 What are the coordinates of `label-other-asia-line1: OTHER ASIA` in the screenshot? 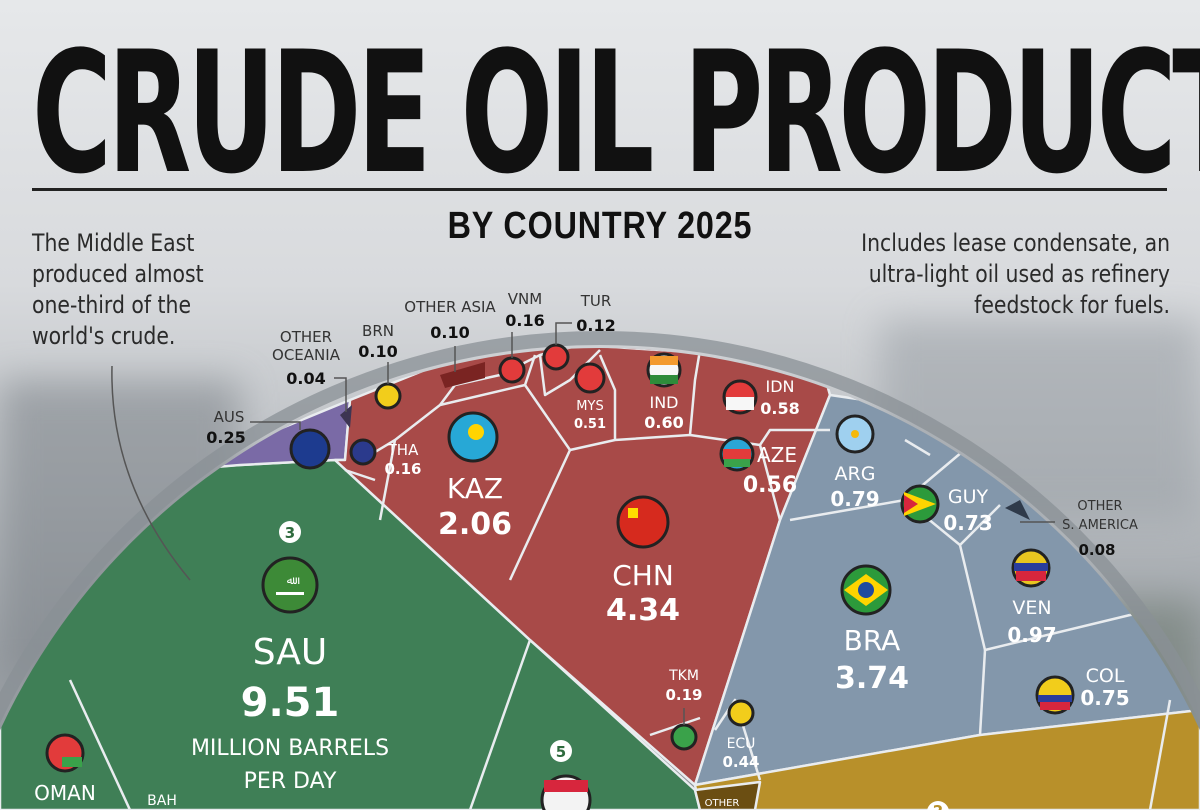 It's located at (450, 307).